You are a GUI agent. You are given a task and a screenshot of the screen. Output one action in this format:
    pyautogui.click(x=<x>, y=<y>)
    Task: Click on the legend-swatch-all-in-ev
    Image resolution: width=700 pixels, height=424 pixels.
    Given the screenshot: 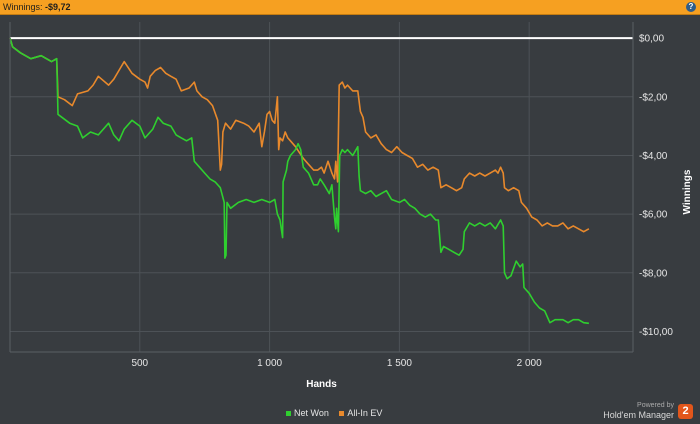 What is the action you would take?
    pyautogui.click(x=342, y=414)
    